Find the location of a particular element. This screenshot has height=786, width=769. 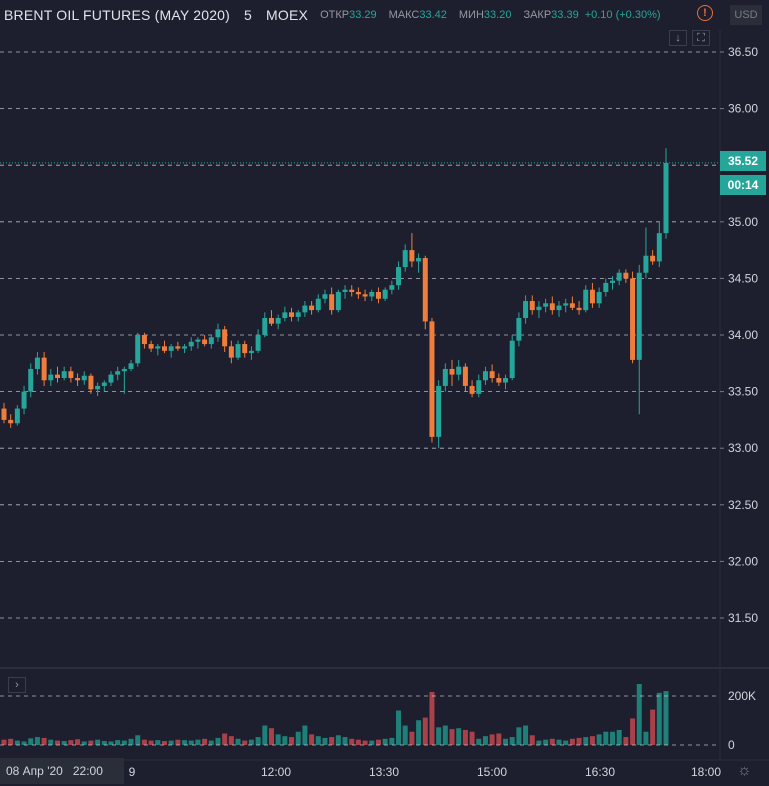

time-axis: 9 12:00 13:30 15:00 16:30 18:00 is located at coordinates (425, 772).